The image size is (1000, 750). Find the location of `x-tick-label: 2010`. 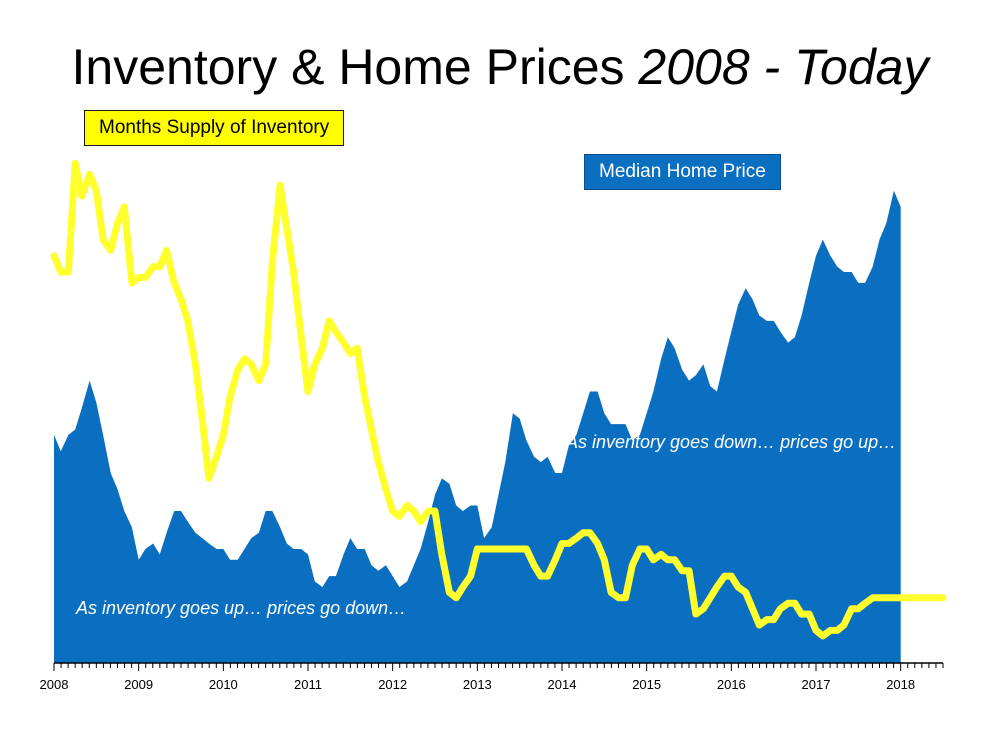

x-tick-label: 2010 is located at coordinates (223, 684).